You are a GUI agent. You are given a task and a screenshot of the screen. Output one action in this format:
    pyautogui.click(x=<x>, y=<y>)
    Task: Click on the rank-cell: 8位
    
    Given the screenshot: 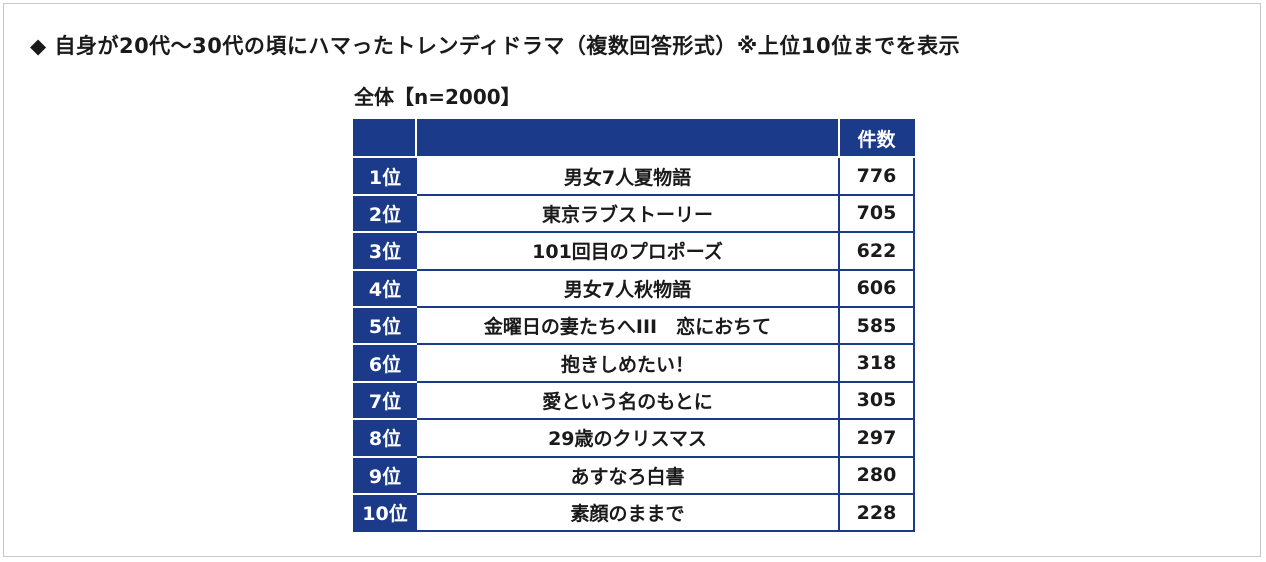 What is the action you would take?
    pyautogui.click(x=385, y=438)
    